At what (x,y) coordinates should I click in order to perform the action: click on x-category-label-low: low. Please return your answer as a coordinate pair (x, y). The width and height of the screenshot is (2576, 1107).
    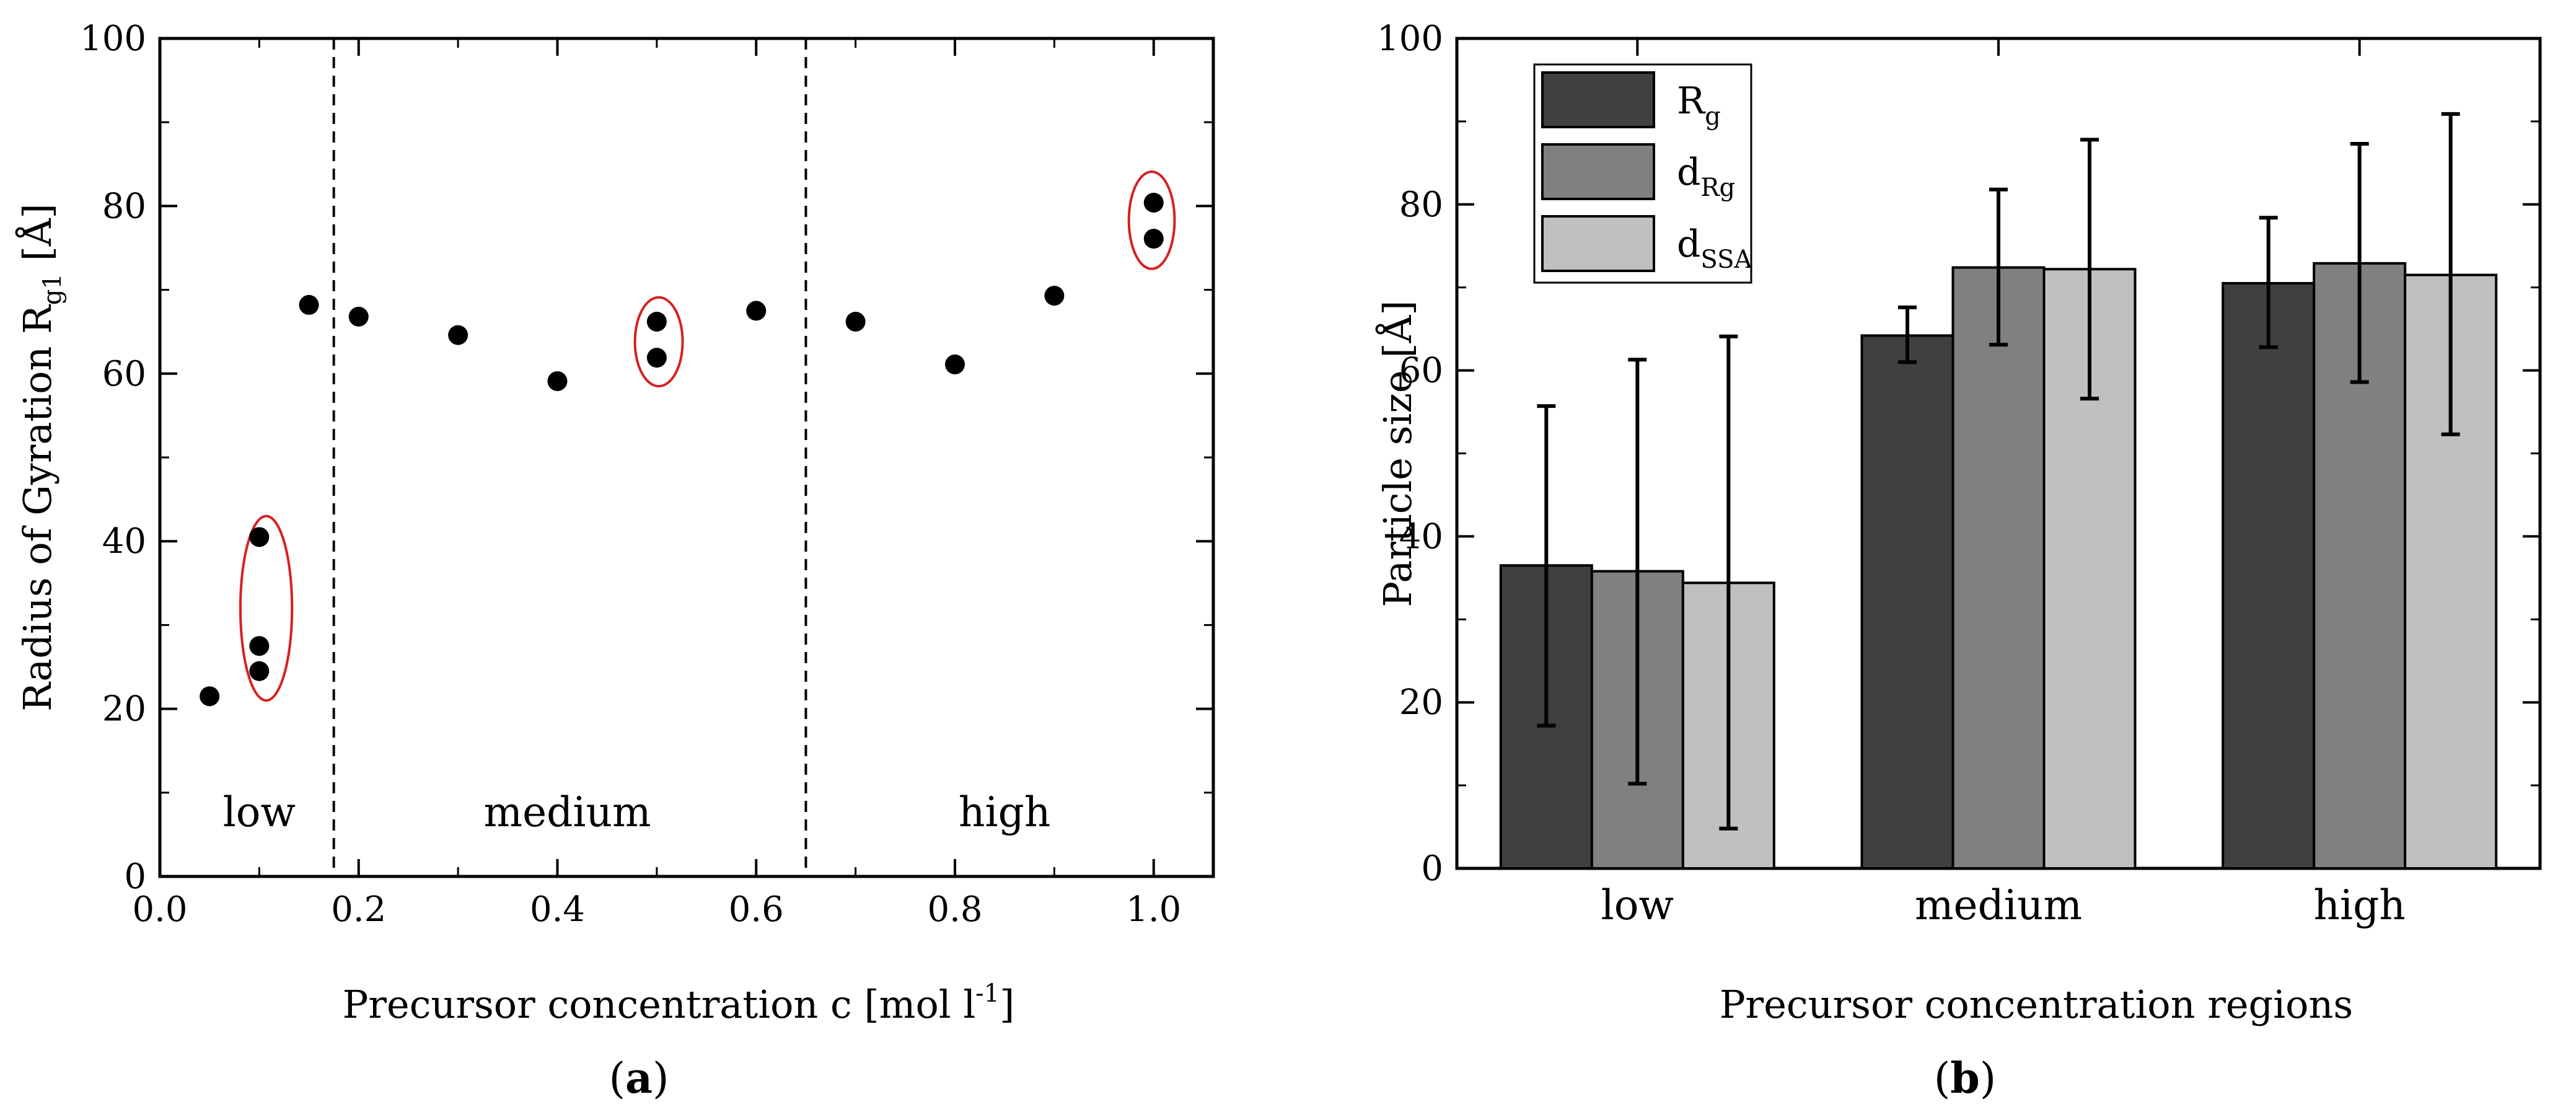
    Looking at the image, I should click on (1638, 905).